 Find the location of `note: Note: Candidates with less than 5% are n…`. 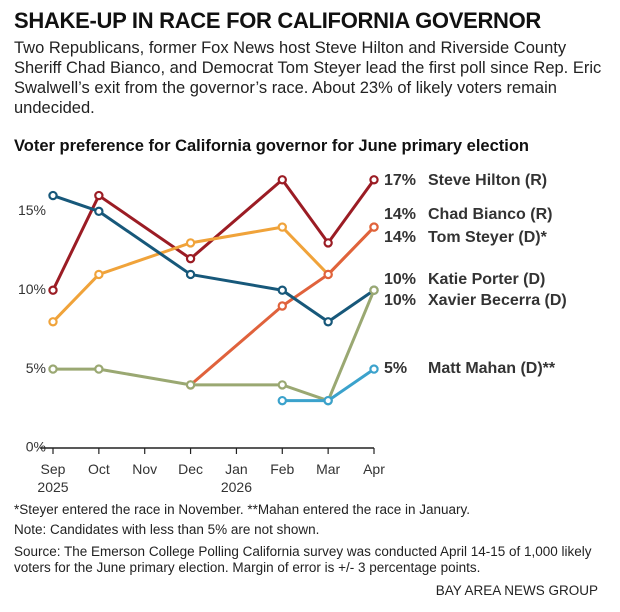

note: Note: Candidates with less than 5% are n… is located at coordinates (167, 529).